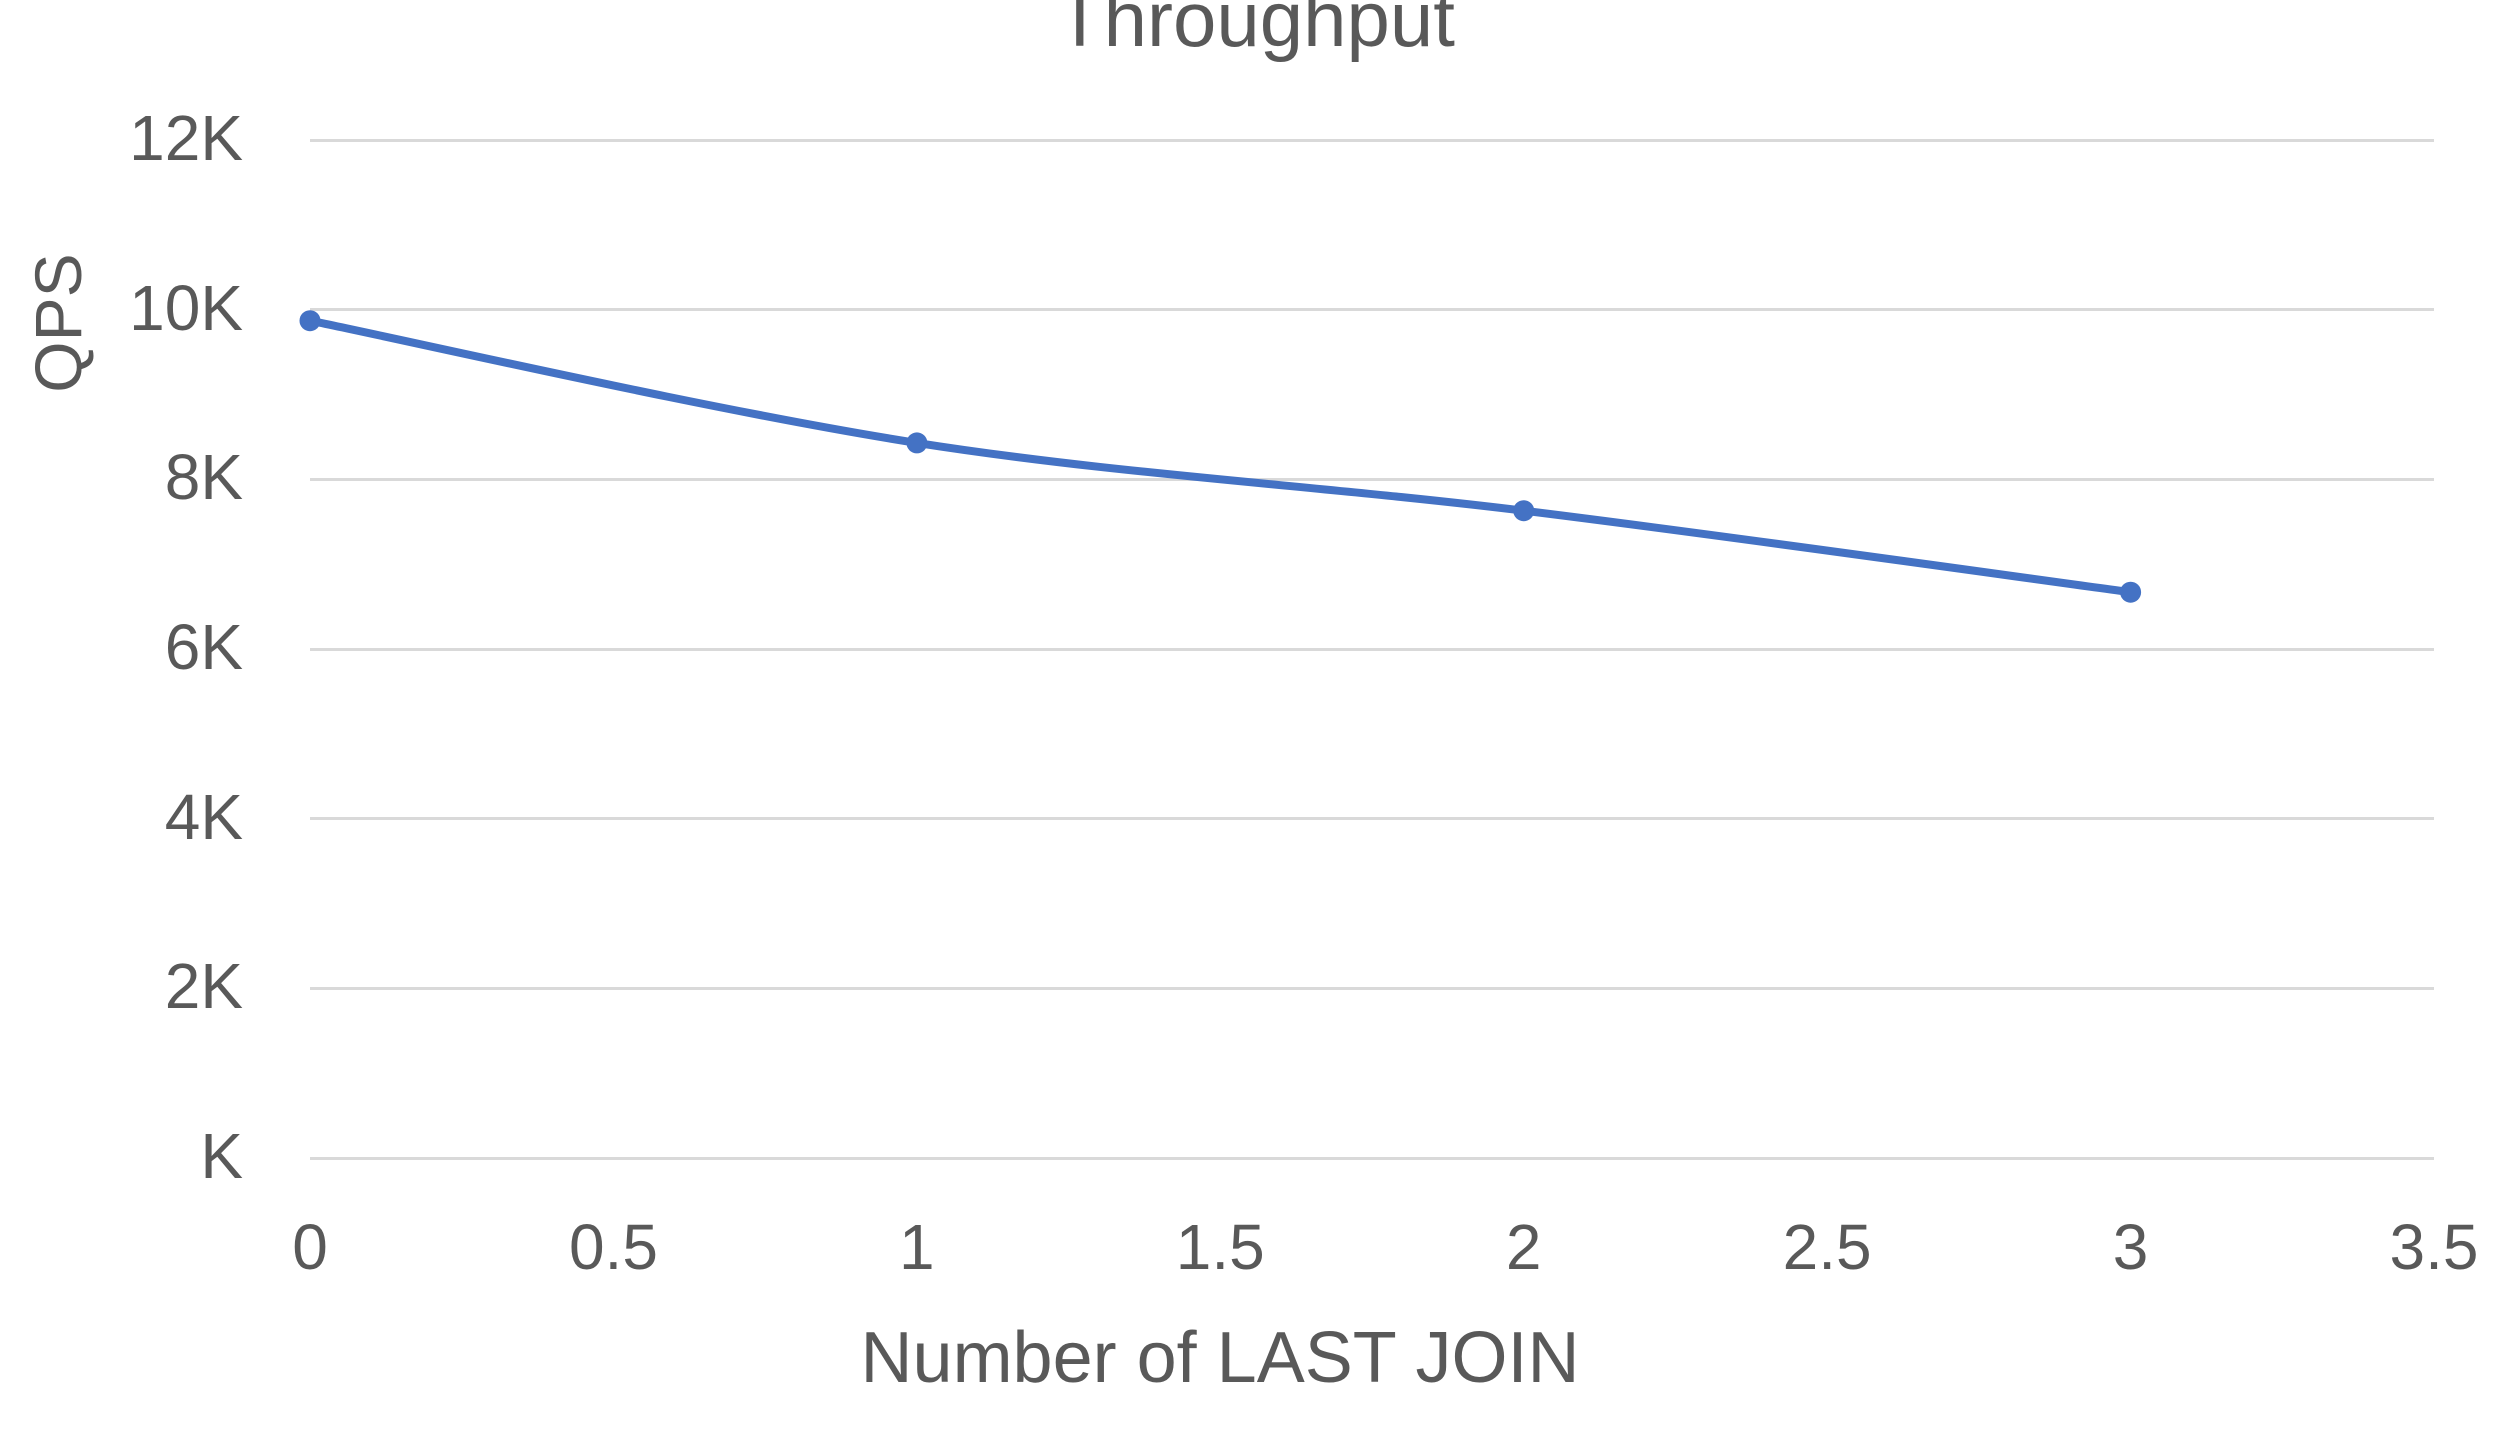 Image resolution: width=2511 pixels, height=1445 pixels. I want to click on x-tick-label: 0, so click(310, 1247).